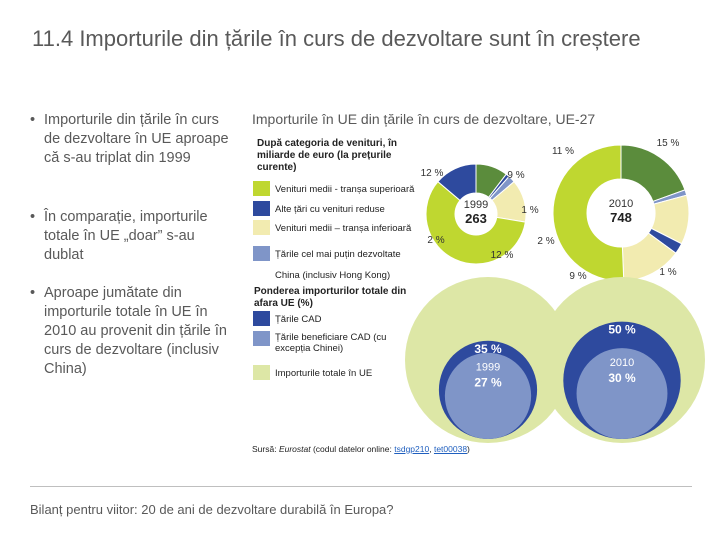 This screenshot has height=540, width=720. What do you see at coordinates (261, 208) in the screenshot?
I see `legend-swatch-other-low` at bounding box center [261, 208].